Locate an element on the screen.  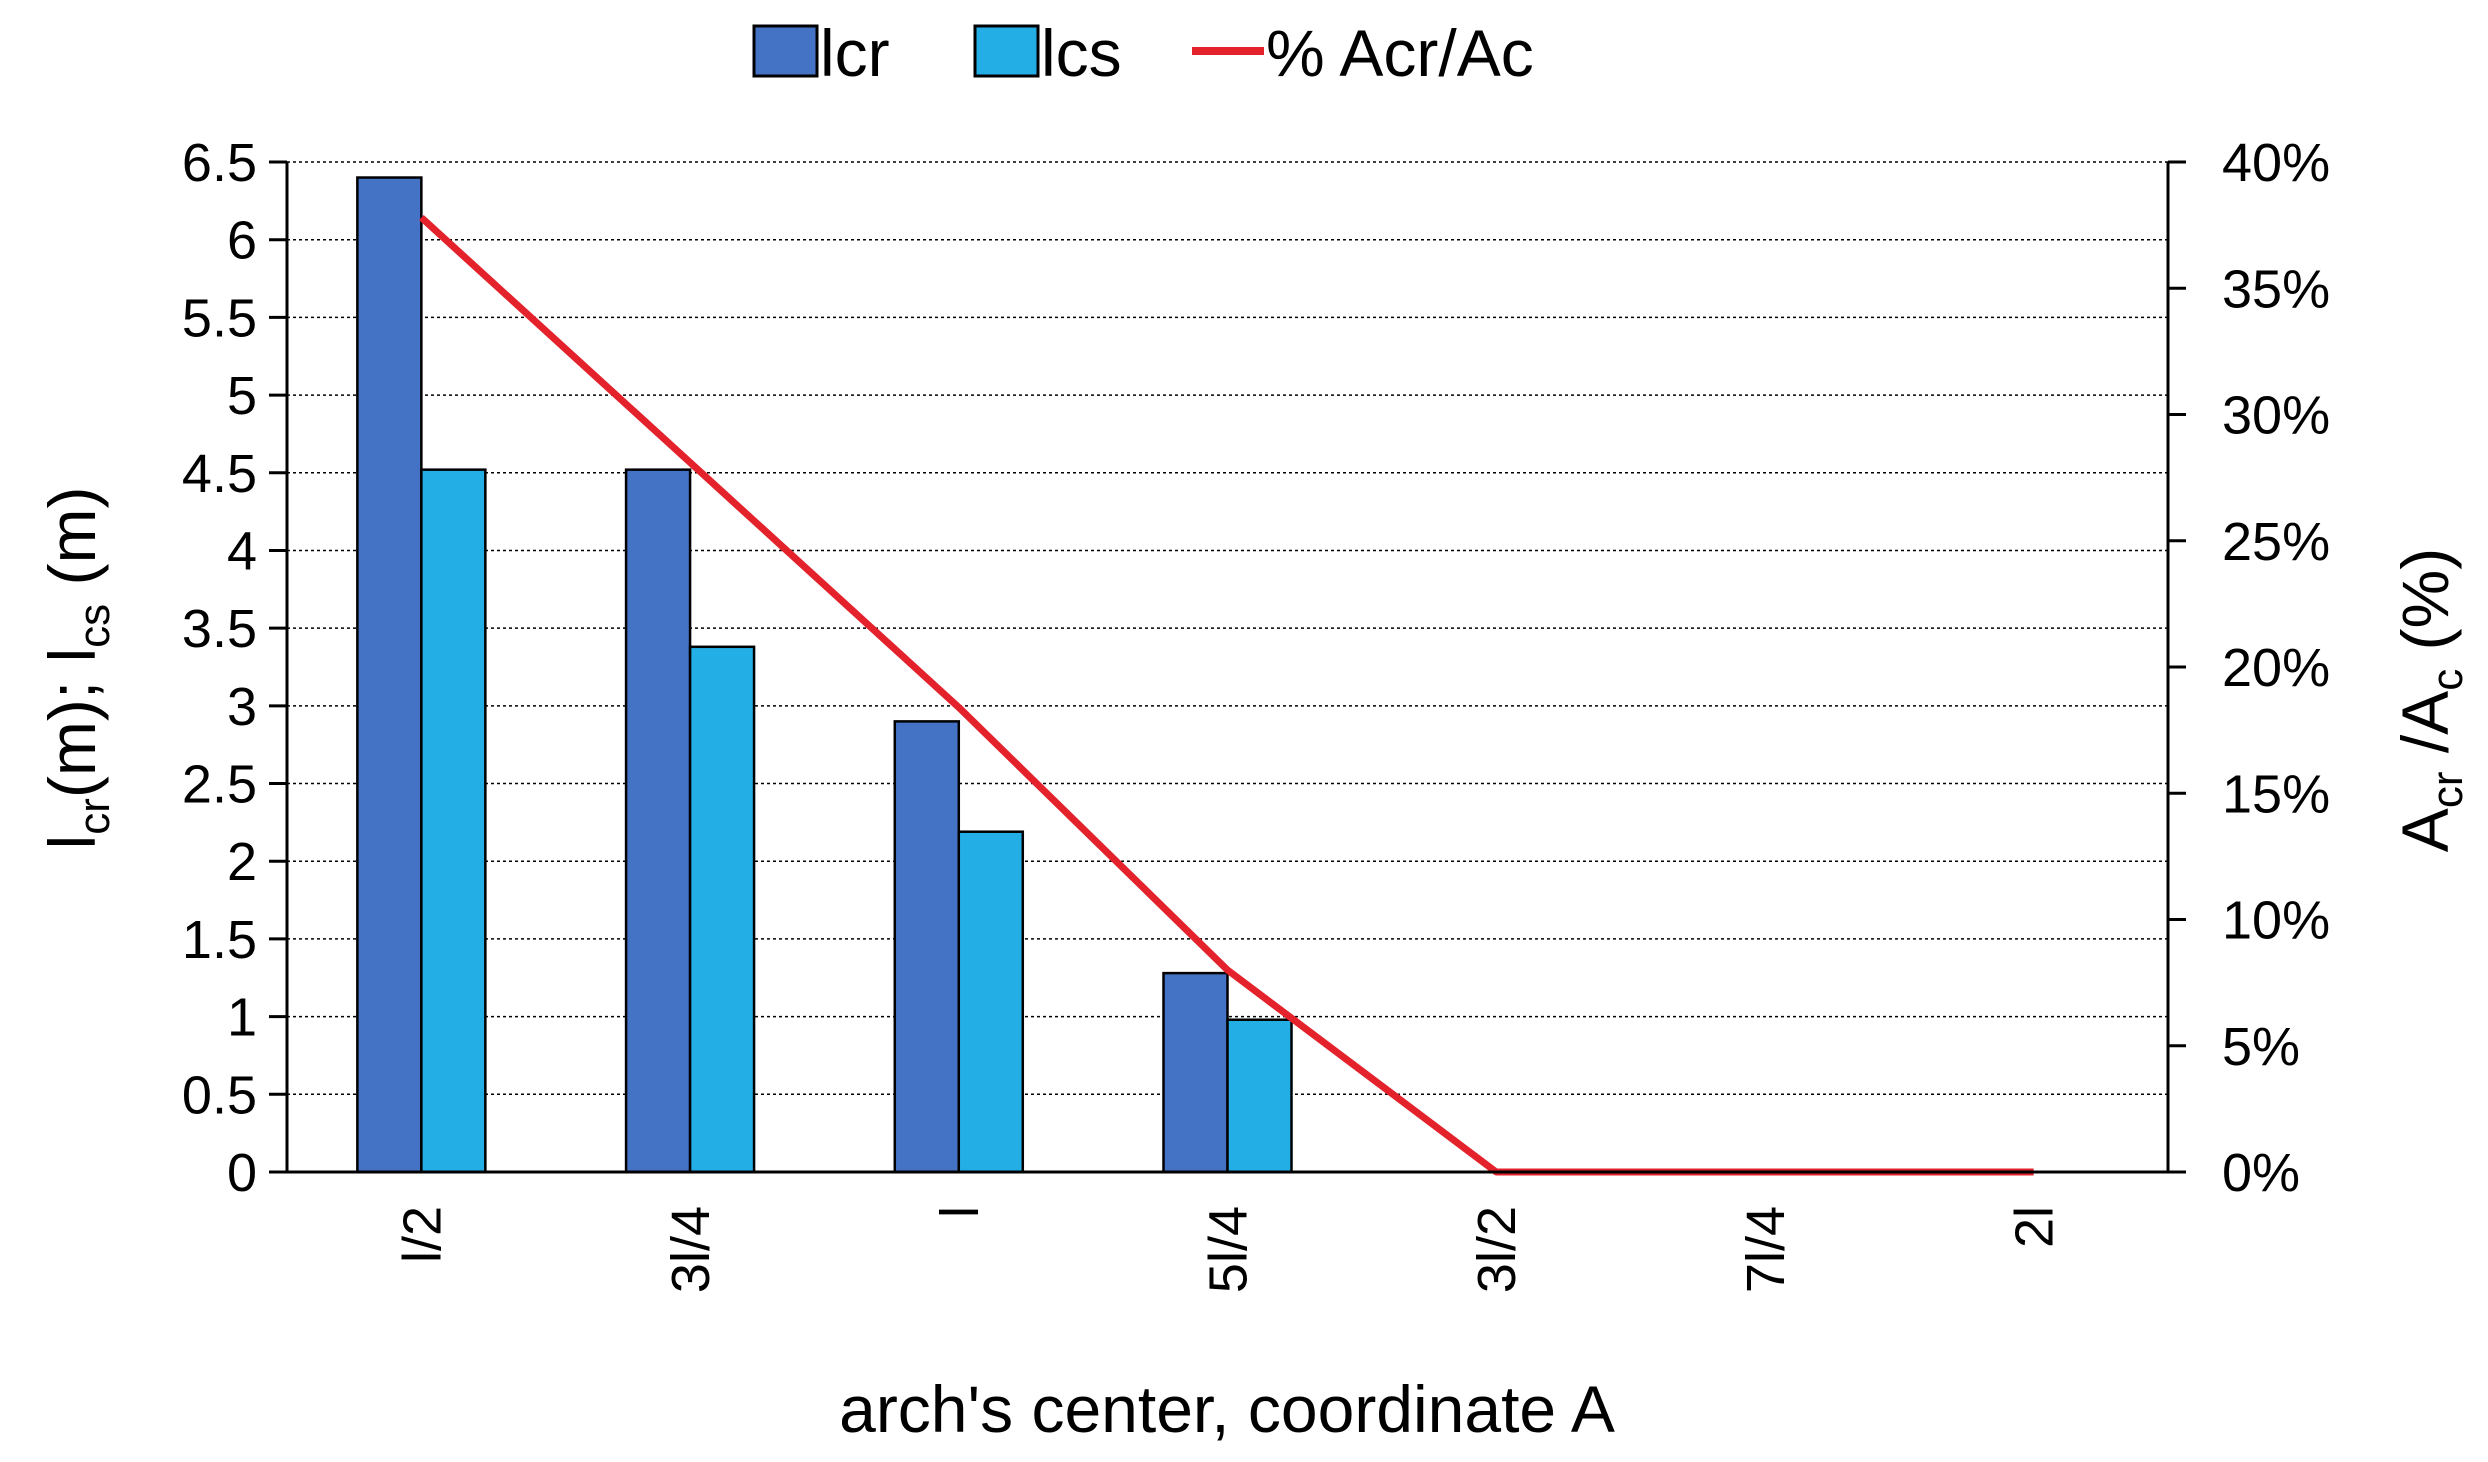
right-axis-title-part: /A is located at coordinates (2425, 731).